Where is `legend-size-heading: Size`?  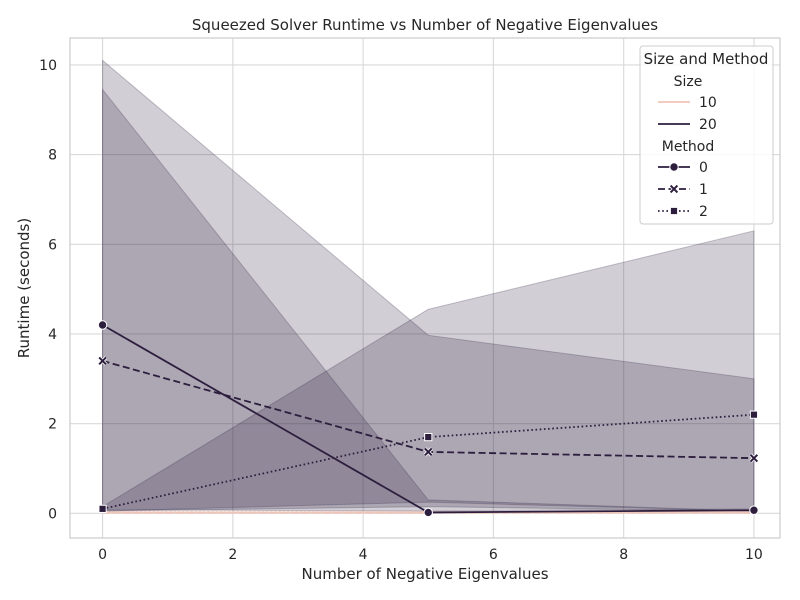
legend-size-heading: Size is located at coordinates (688, 82).